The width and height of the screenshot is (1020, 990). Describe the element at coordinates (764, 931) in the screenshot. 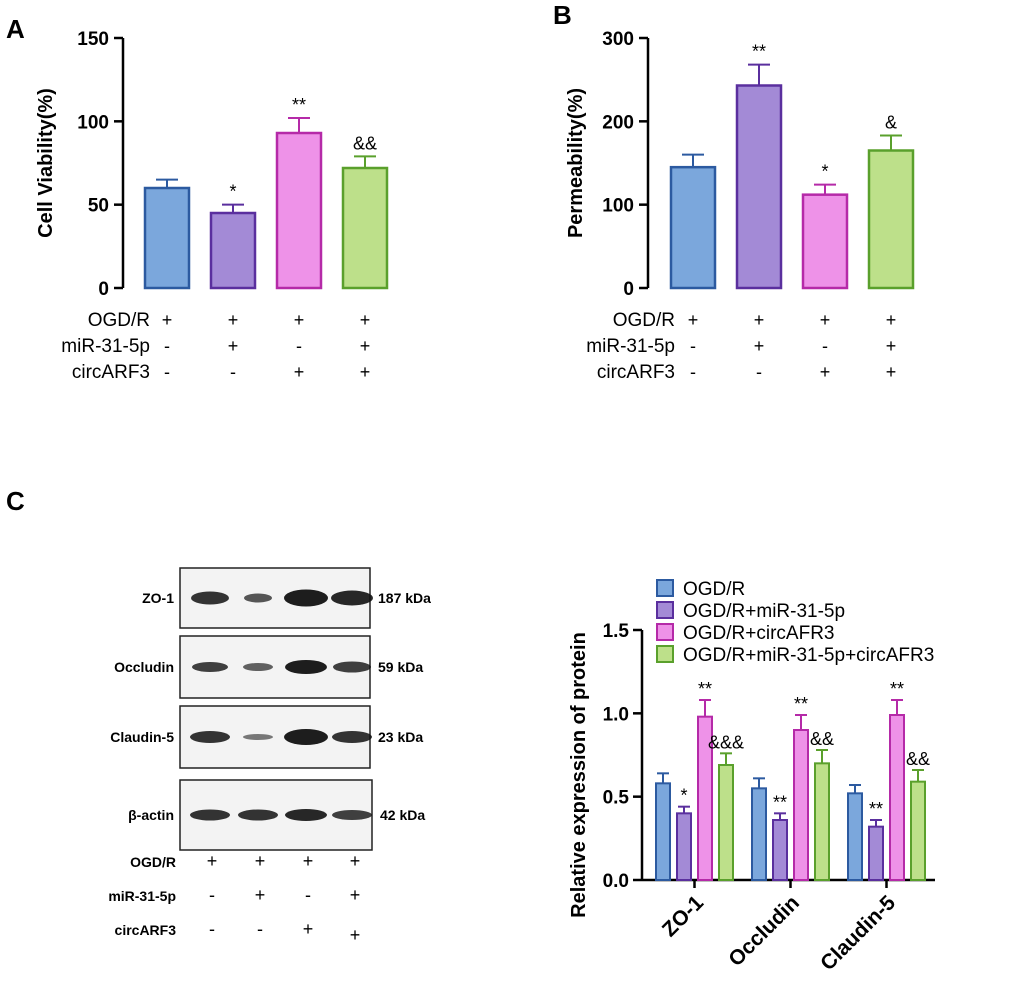

I see `x-tick-label: Occludin` at that location.